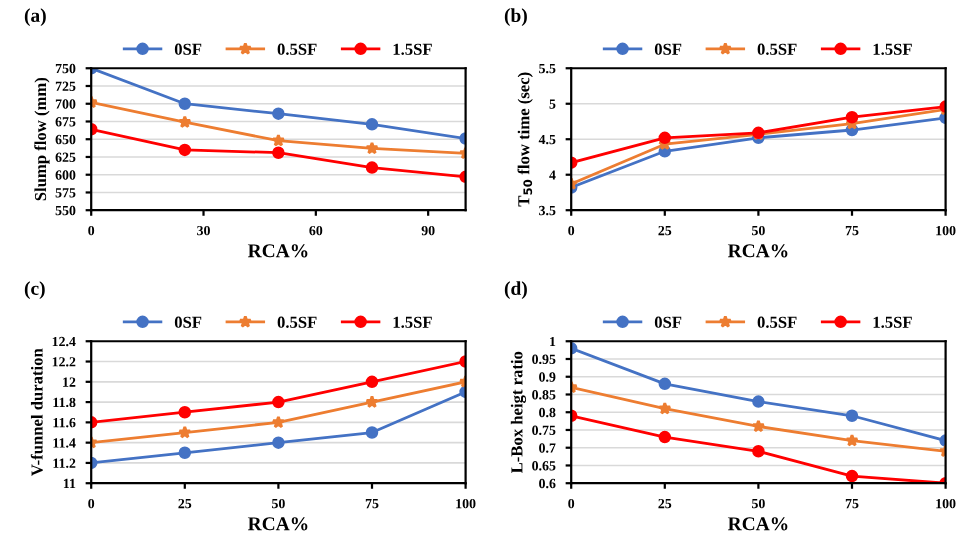  What do you see at coordinates (35, 17) in the screenshot?
I see `chart-title: (a)` at bounding box center [35, 17].